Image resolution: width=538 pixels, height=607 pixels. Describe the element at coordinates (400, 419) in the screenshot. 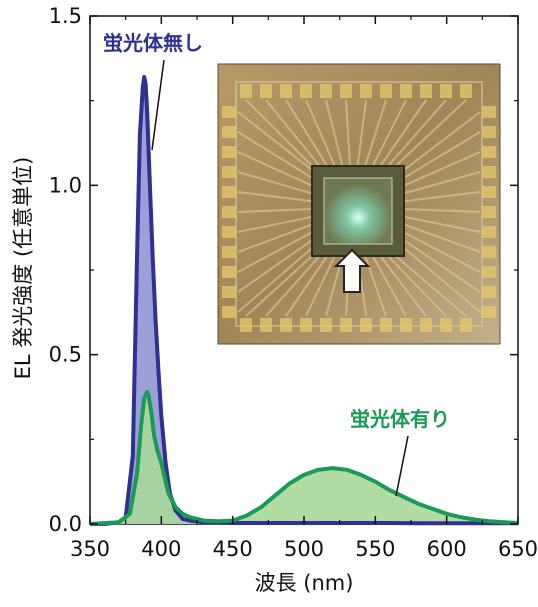

I see `annotation-with-phosphor: 蛍光体有り` at that location.